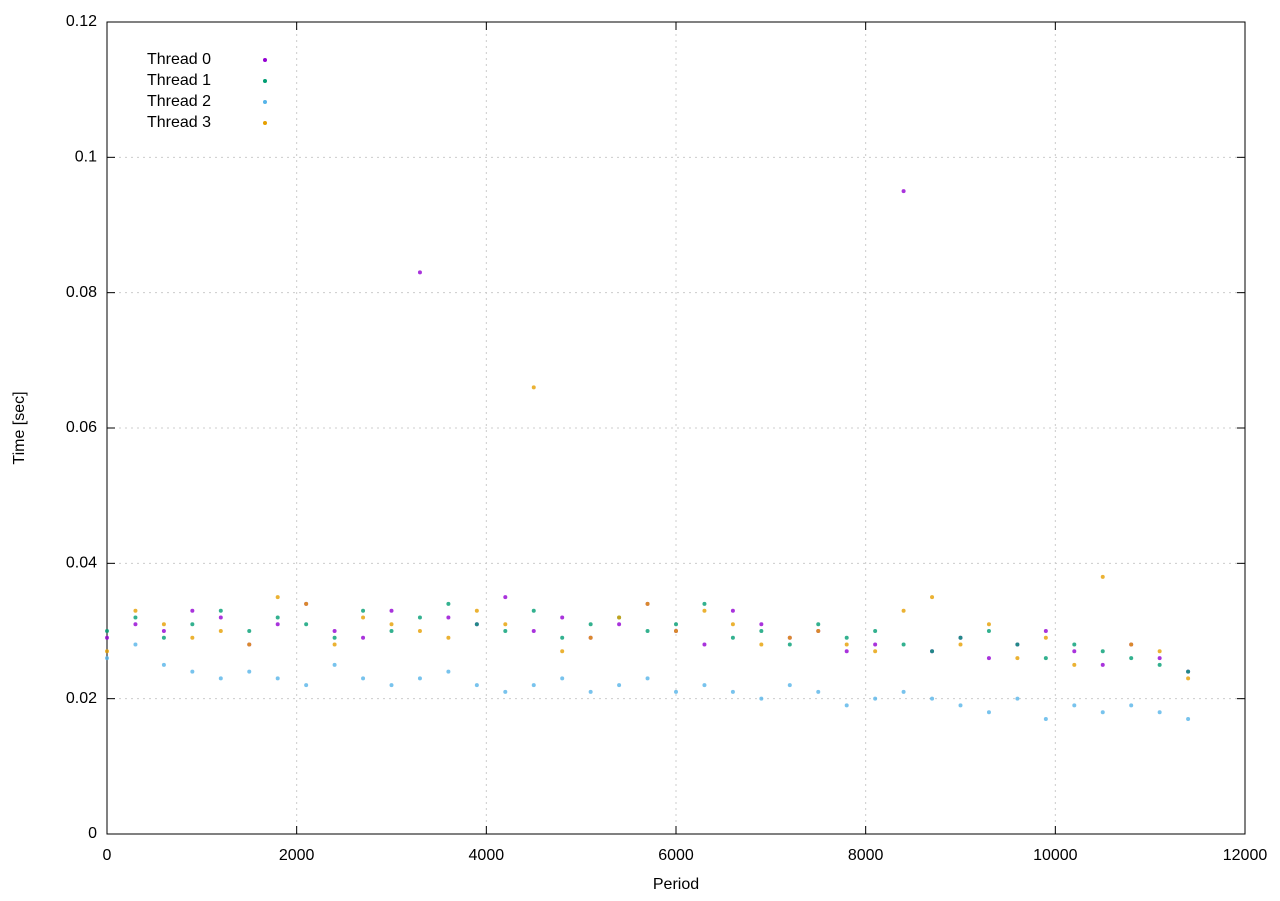  Describe the element at coordinates (866, 855) in the screenshot. I see `x-tick-label: 8000` at that location.